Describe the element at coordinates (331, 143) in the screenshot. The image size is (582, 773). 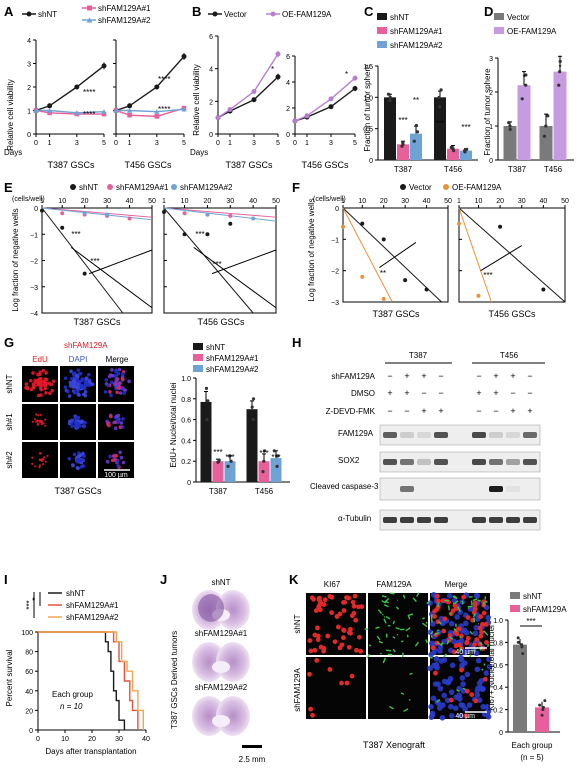
I see `x-tick-label: 3` at that location.